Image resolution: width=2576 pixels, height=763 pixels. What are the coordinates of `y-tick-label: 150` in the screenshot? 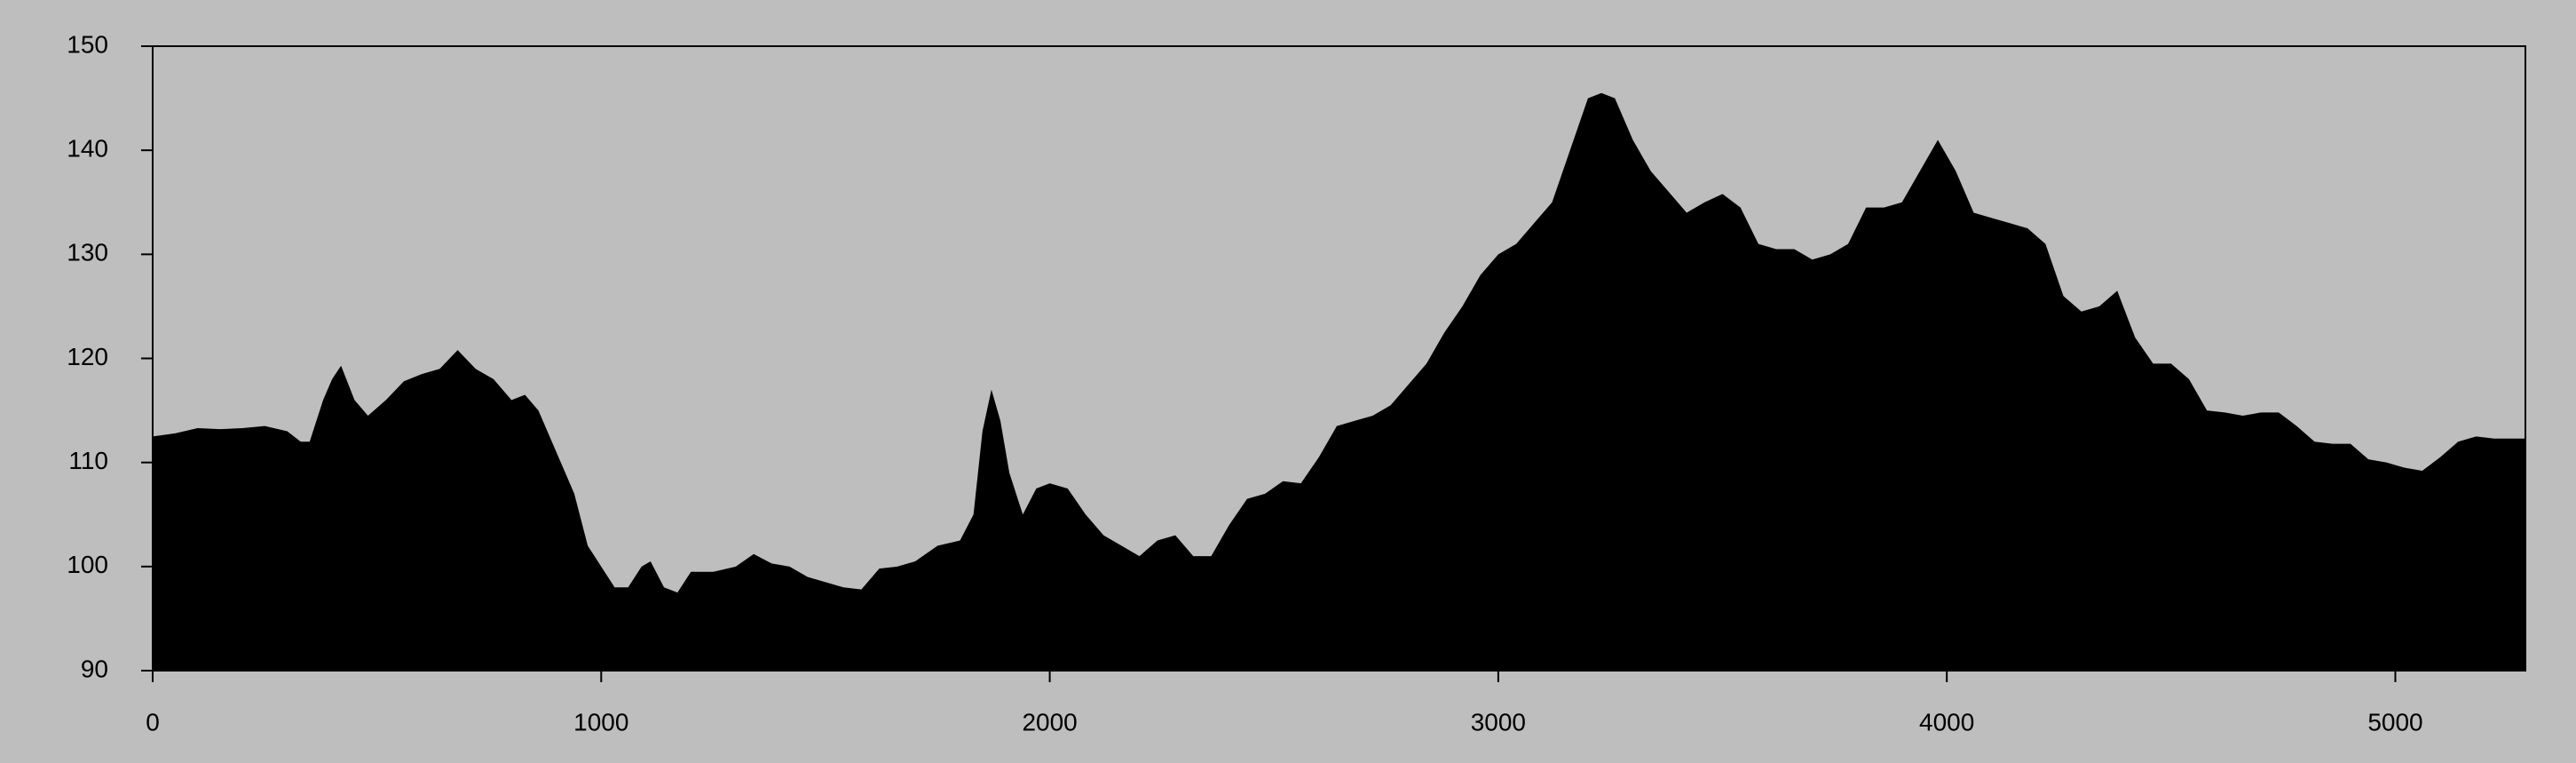 It's located at (87, 44).